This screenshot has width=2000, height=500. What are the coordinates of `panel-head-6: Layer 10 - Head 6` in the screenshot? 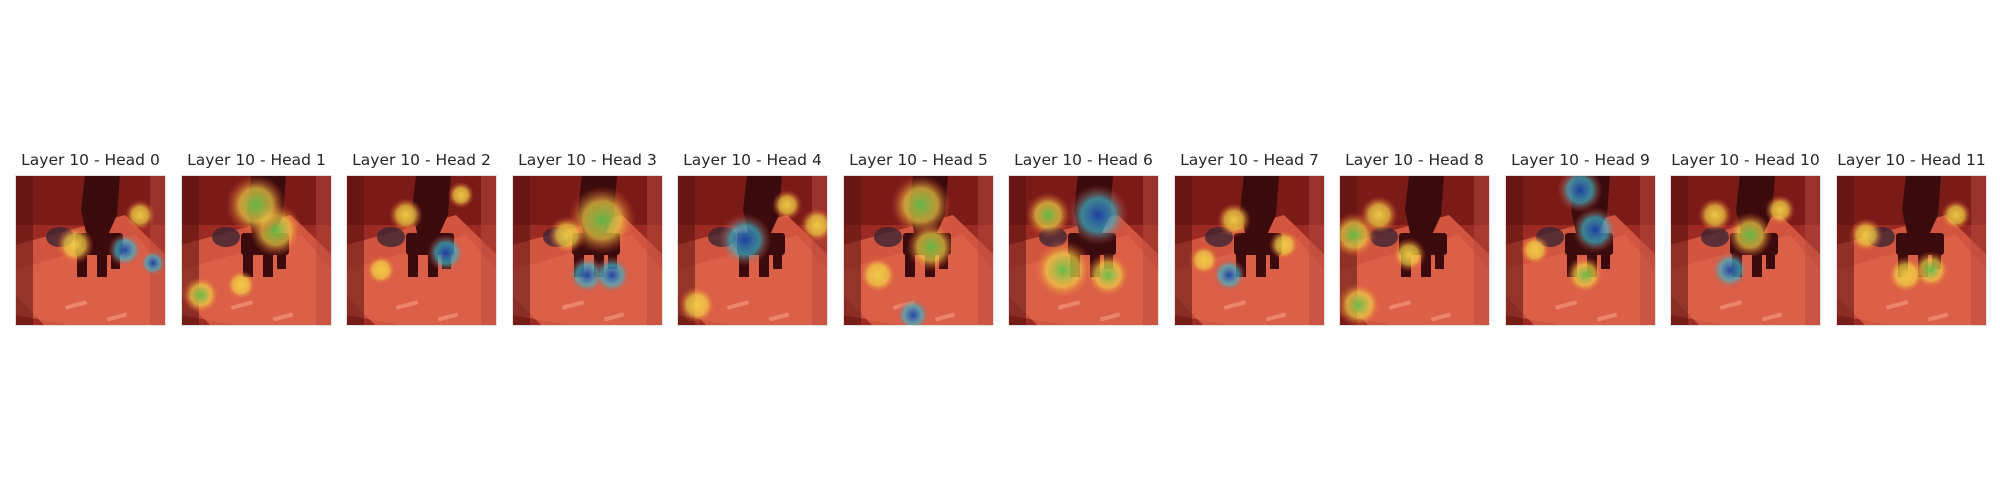 It's located at (1083, 238).